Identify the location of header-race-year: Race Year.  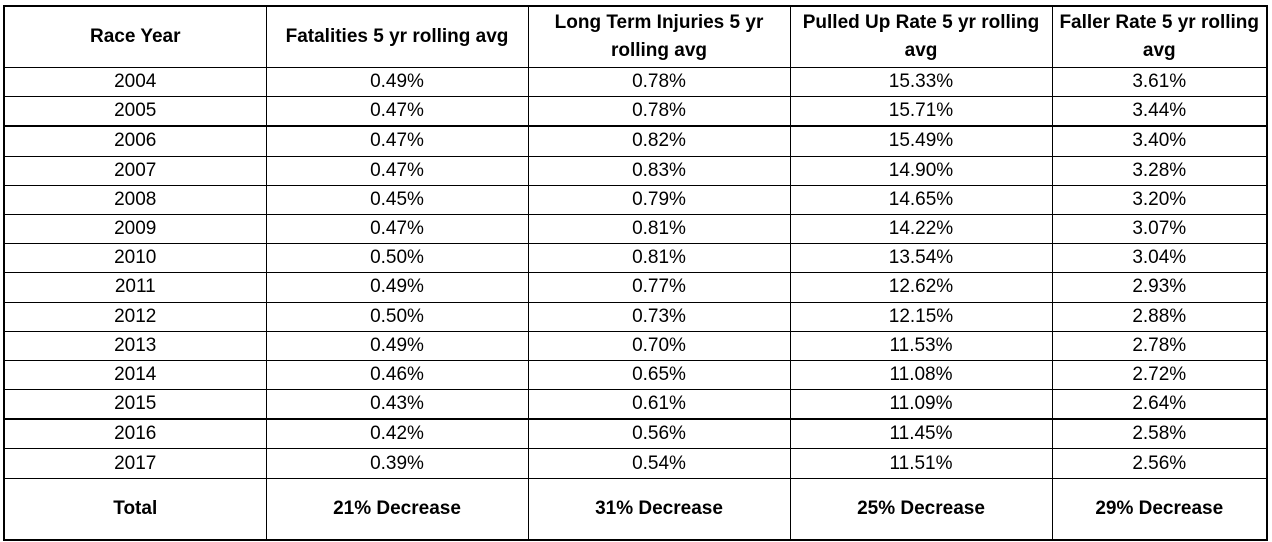
(135, 36).